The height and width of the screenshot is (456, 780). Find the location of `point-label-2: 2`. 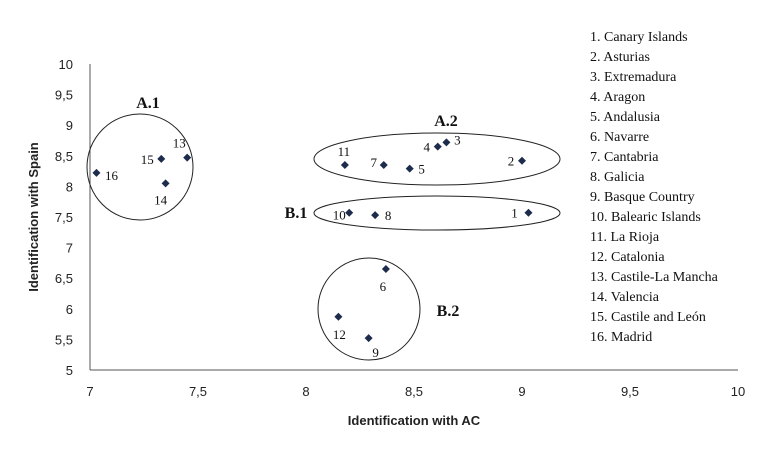

point-label-2: 2 is located at coordinates (511, 161).